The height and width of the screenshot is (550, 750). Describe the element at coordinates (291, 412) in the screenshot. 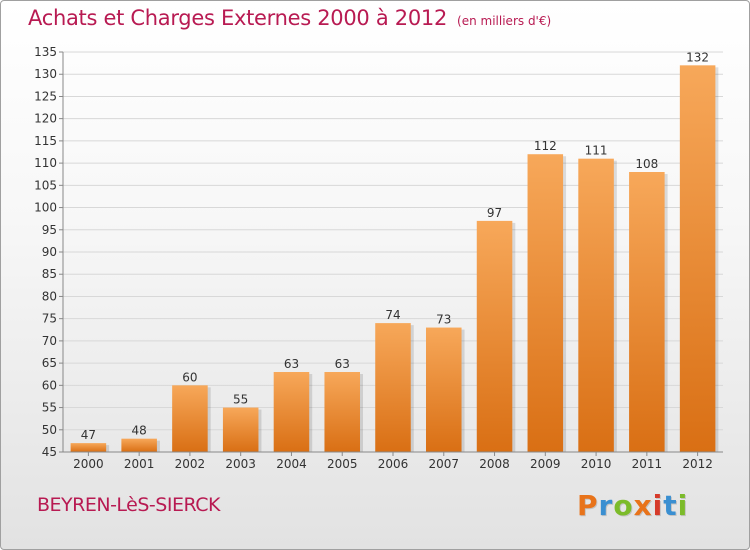

I see `bar-2004` at that location.